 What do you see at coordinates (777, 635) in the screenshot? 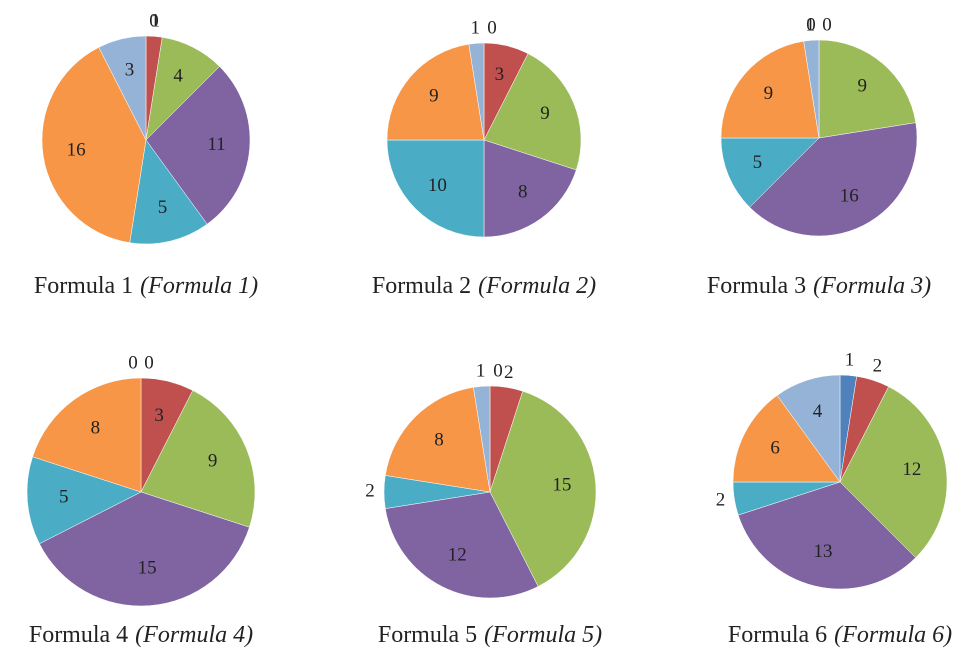
I see `title: Formula 6` at bounding box center [777, 635].